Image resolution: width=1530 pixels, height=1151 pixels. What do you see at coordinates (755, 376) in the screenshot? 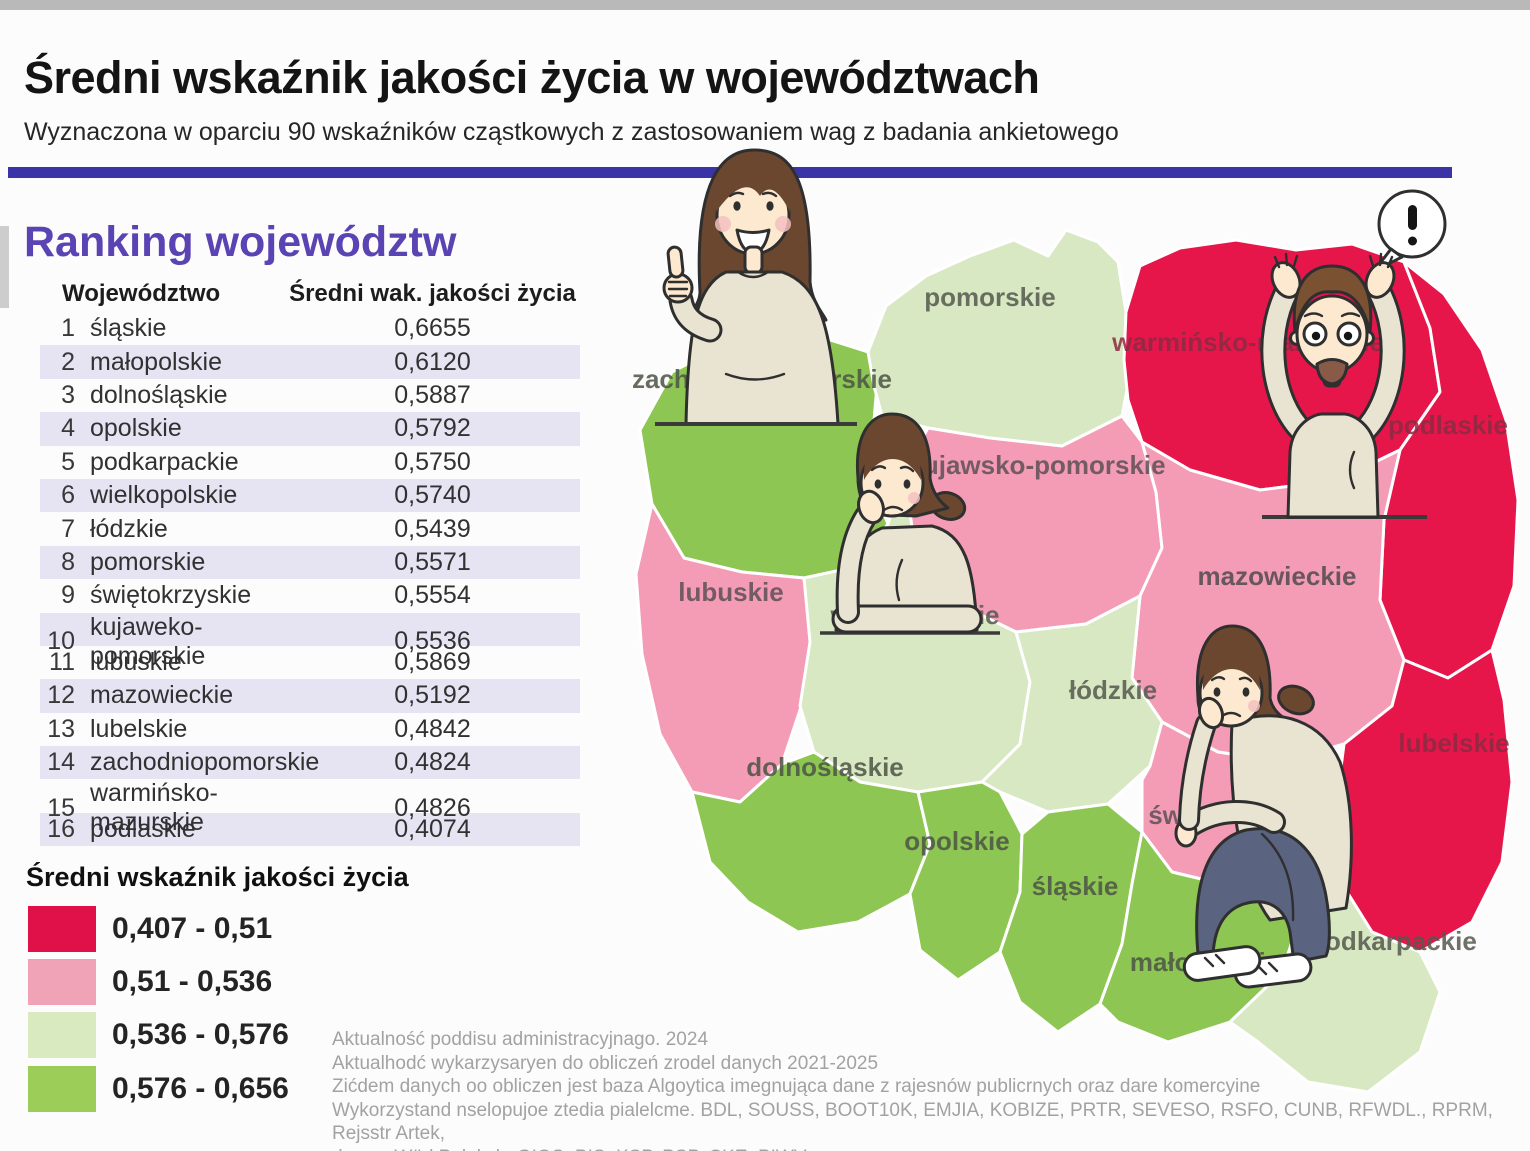
I see `belly-crease` at bounding box center [755, 376].